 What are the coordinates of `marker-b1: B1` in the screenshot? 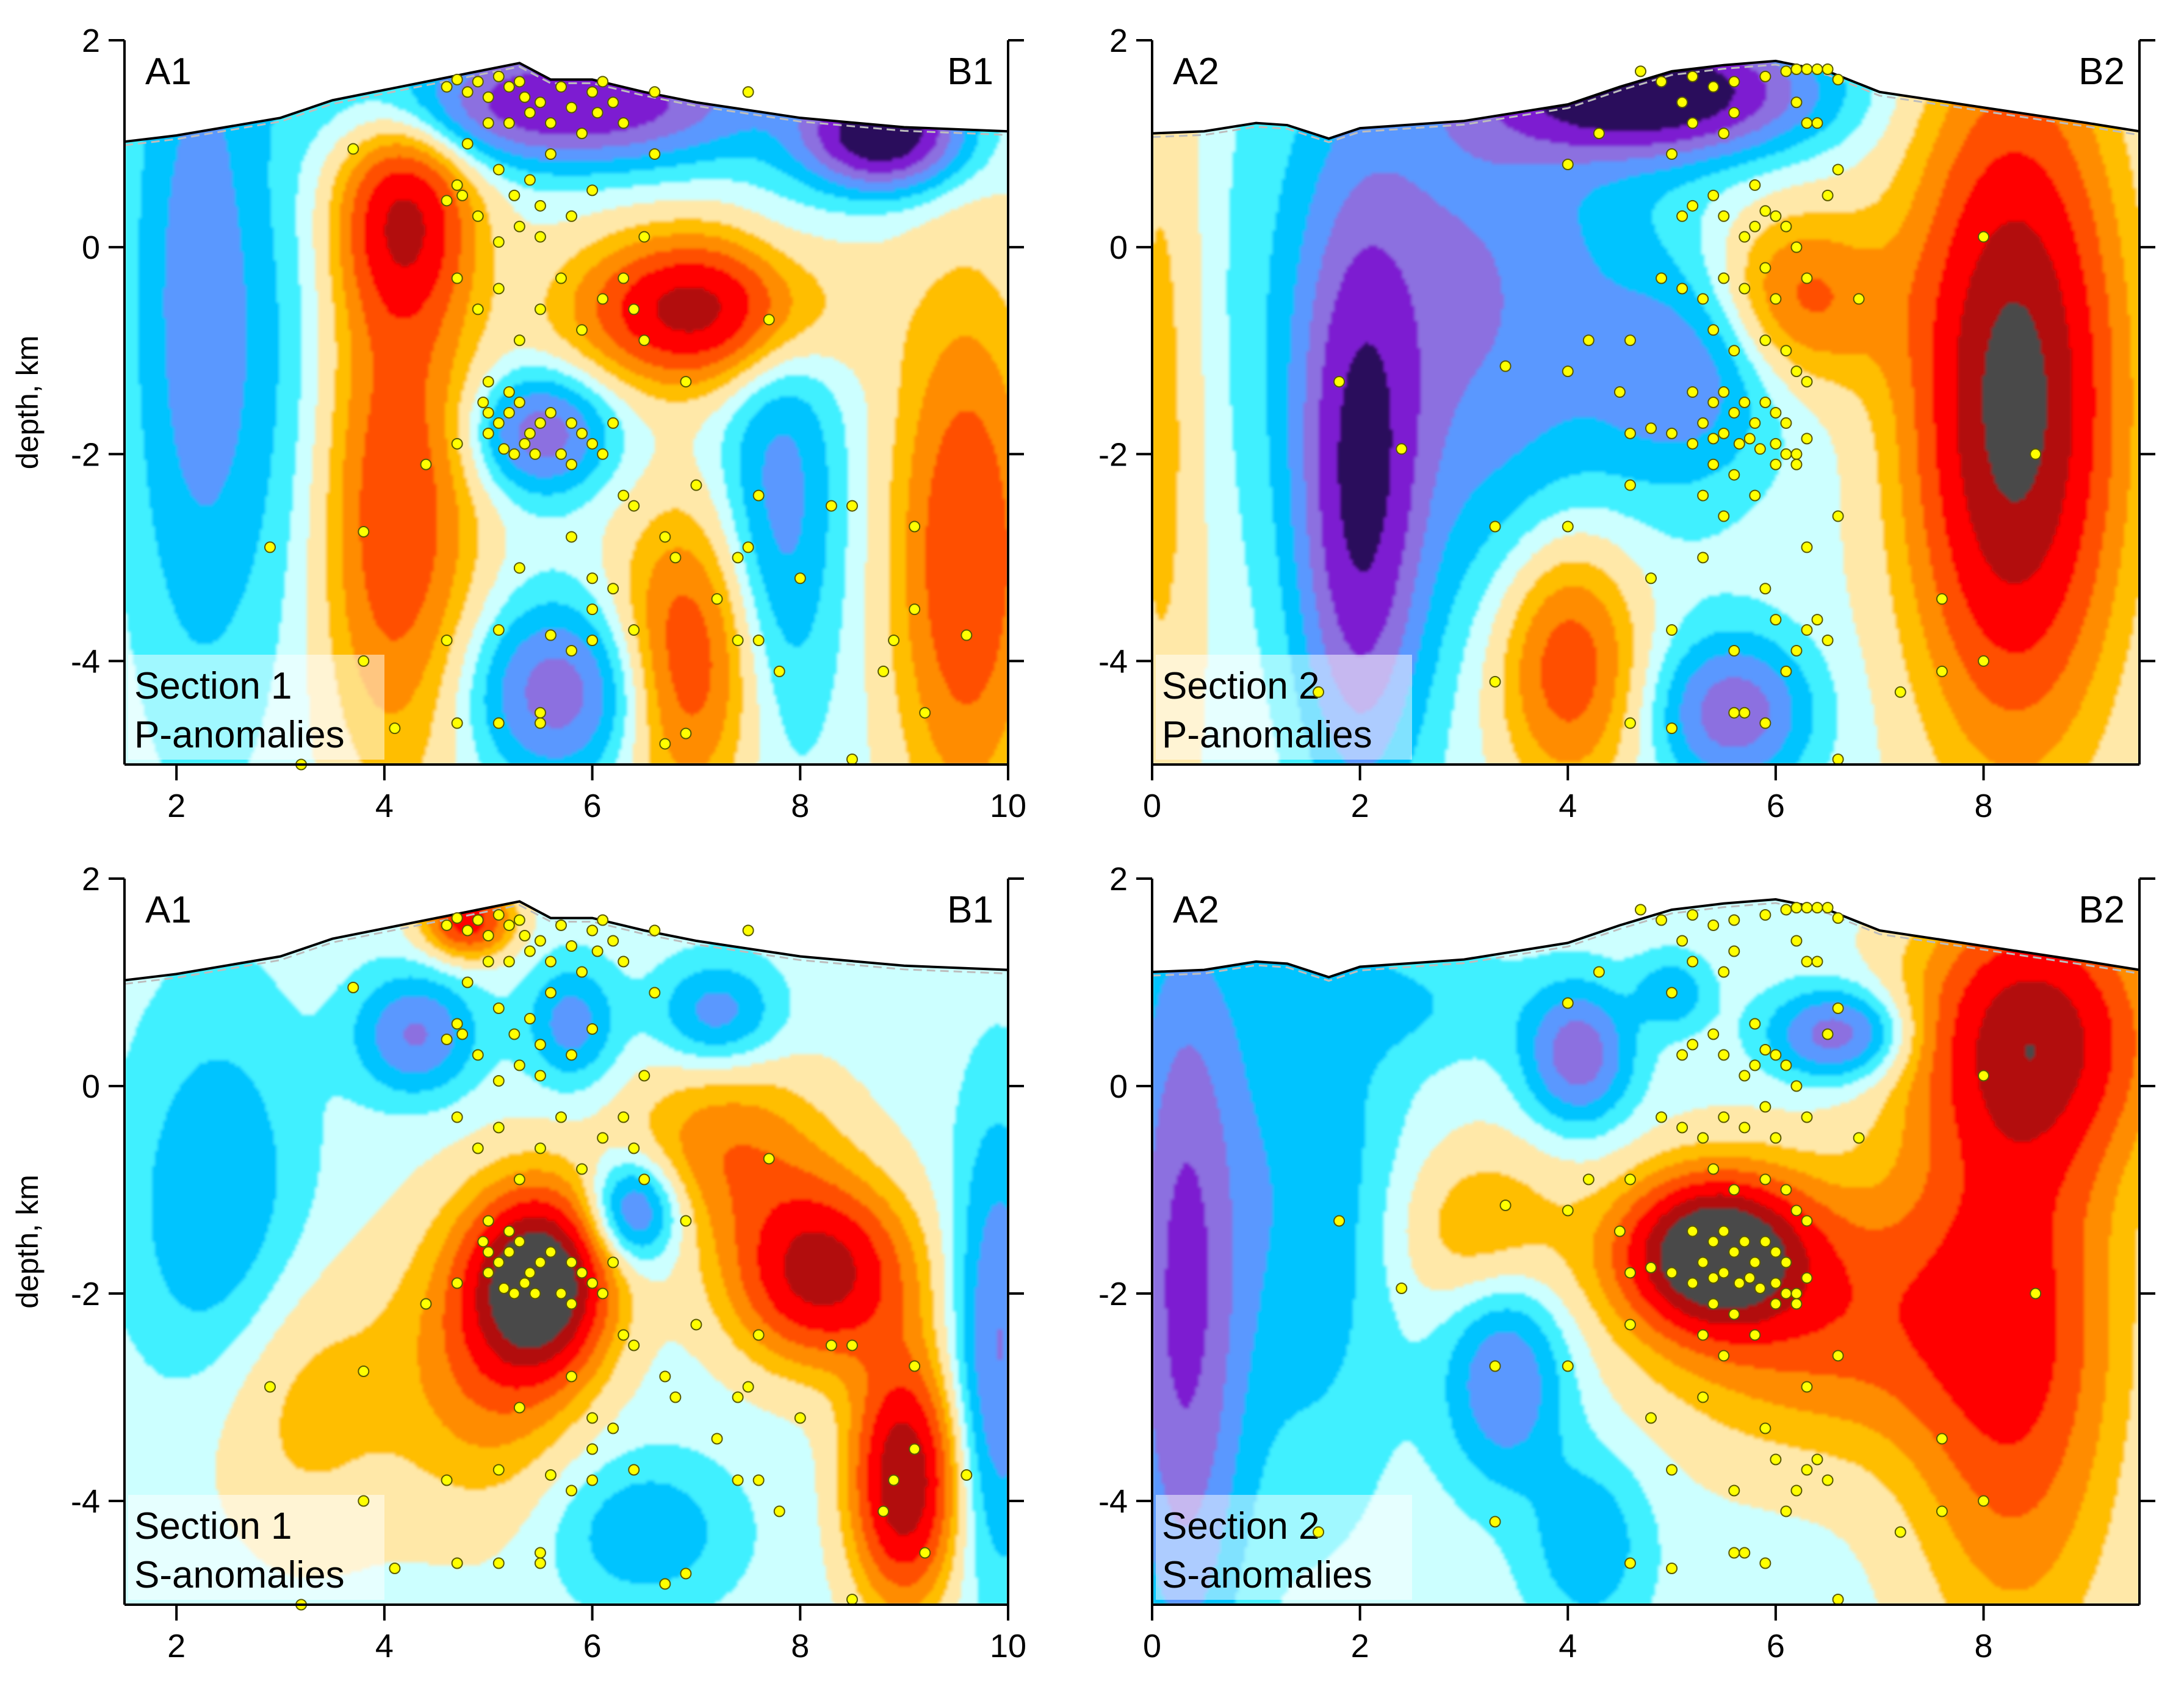 It's located at (970, 910).